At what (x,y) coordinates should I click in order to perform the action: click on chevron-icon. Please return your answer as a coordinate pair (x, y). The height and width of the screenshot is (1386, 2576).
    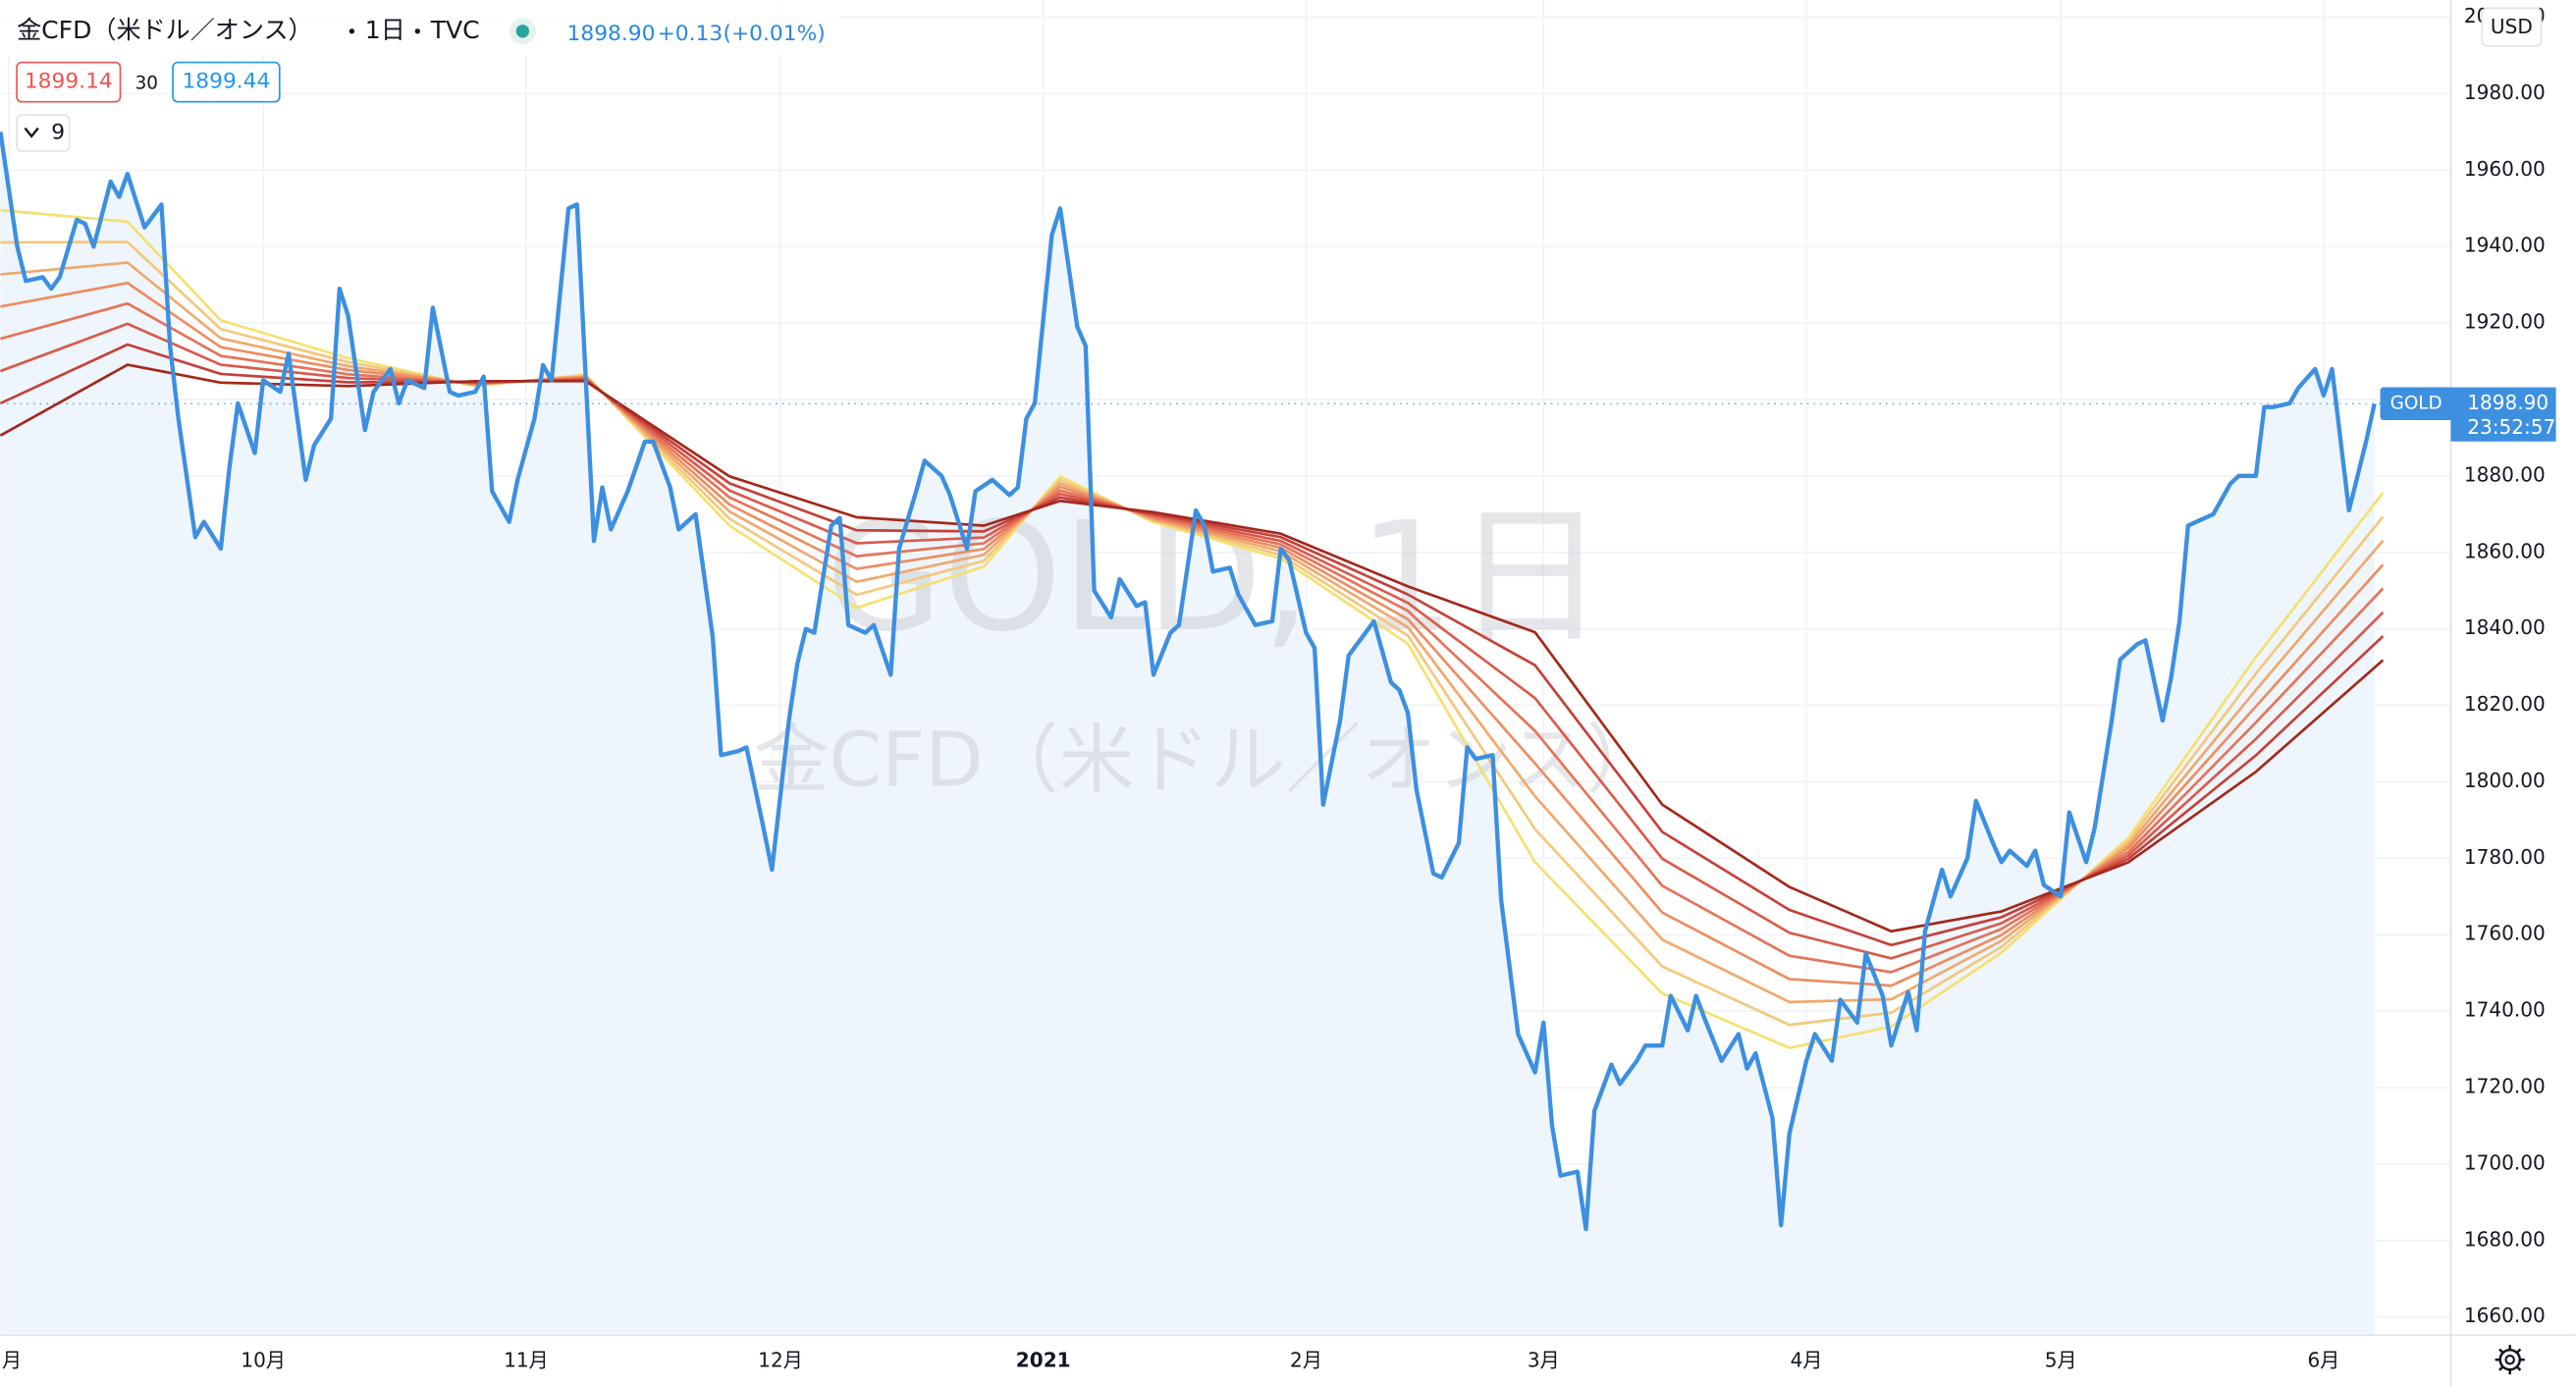
    Looking at the image, I should click on (31, 132).